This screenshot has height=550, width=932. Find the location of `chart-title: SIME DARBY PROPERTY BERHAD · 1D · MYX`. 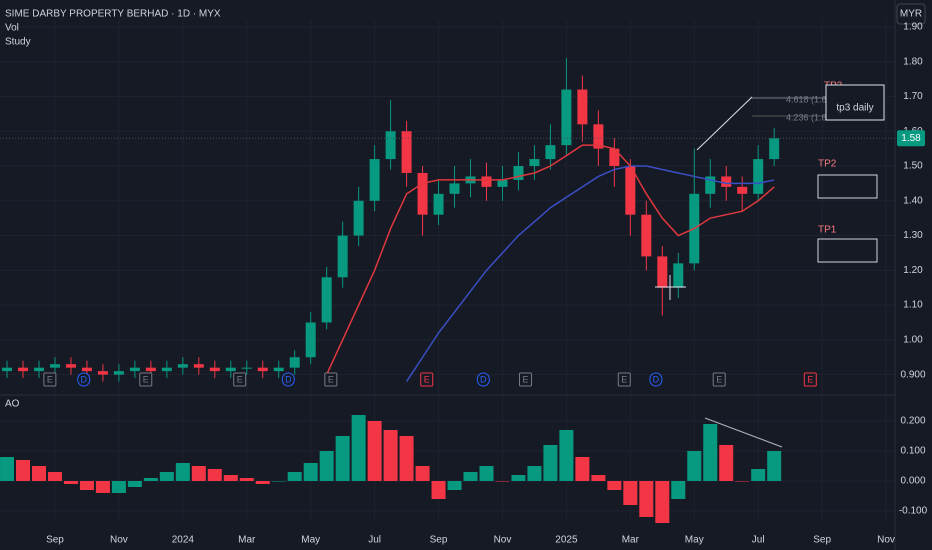

chart-title: SIME DARBY PROPERTY BERHAD · 1D · MYX is located at coordinates (113, 14).